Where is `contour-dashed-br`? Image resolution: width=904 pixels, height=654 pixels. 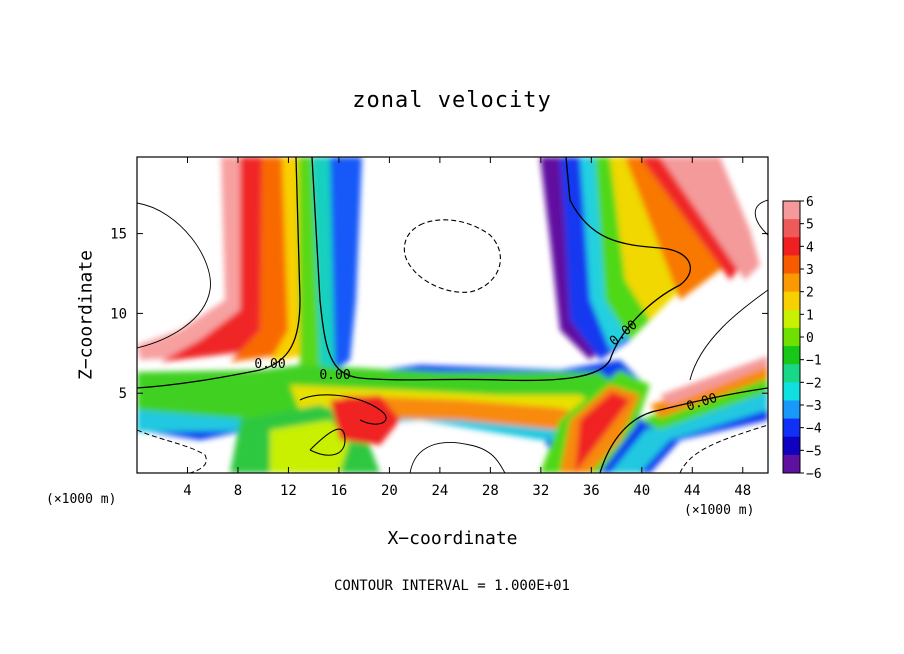
contour-dashed-br is located at coordinates (723, 448).